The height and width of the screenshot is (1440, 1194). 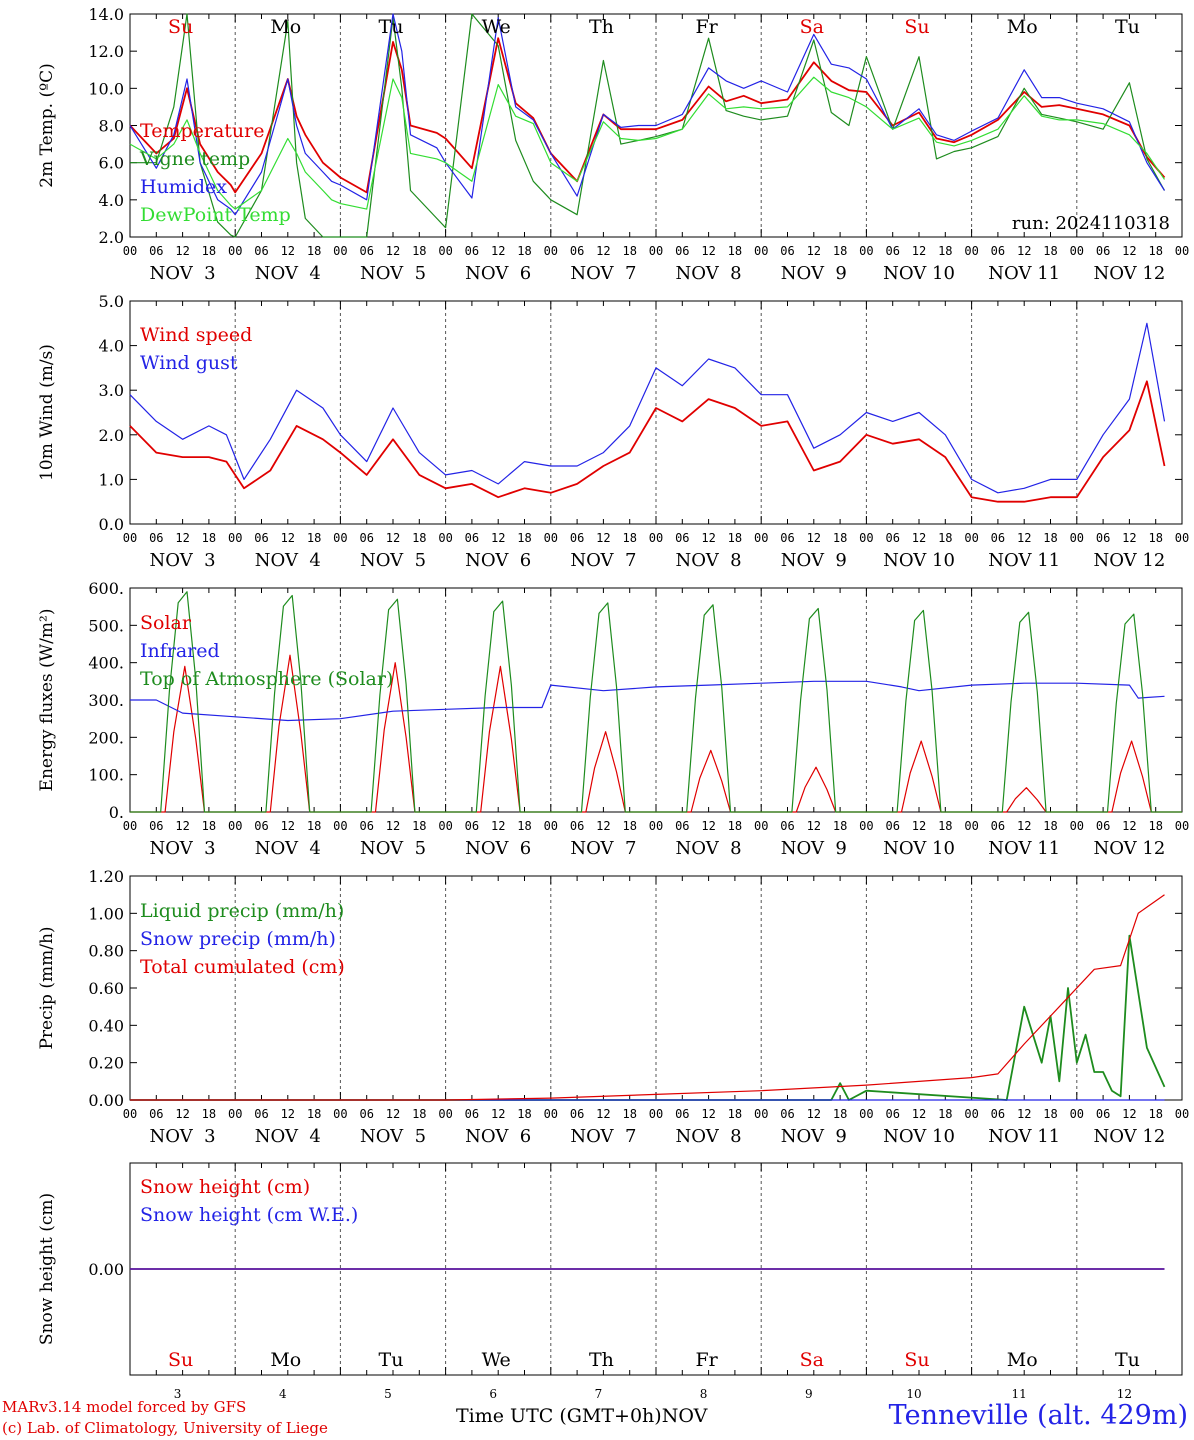 What do you see at coordinates (603, 848) in the screenshot?
I see `date-label: NOV 7` at bounding box center [603, 848].